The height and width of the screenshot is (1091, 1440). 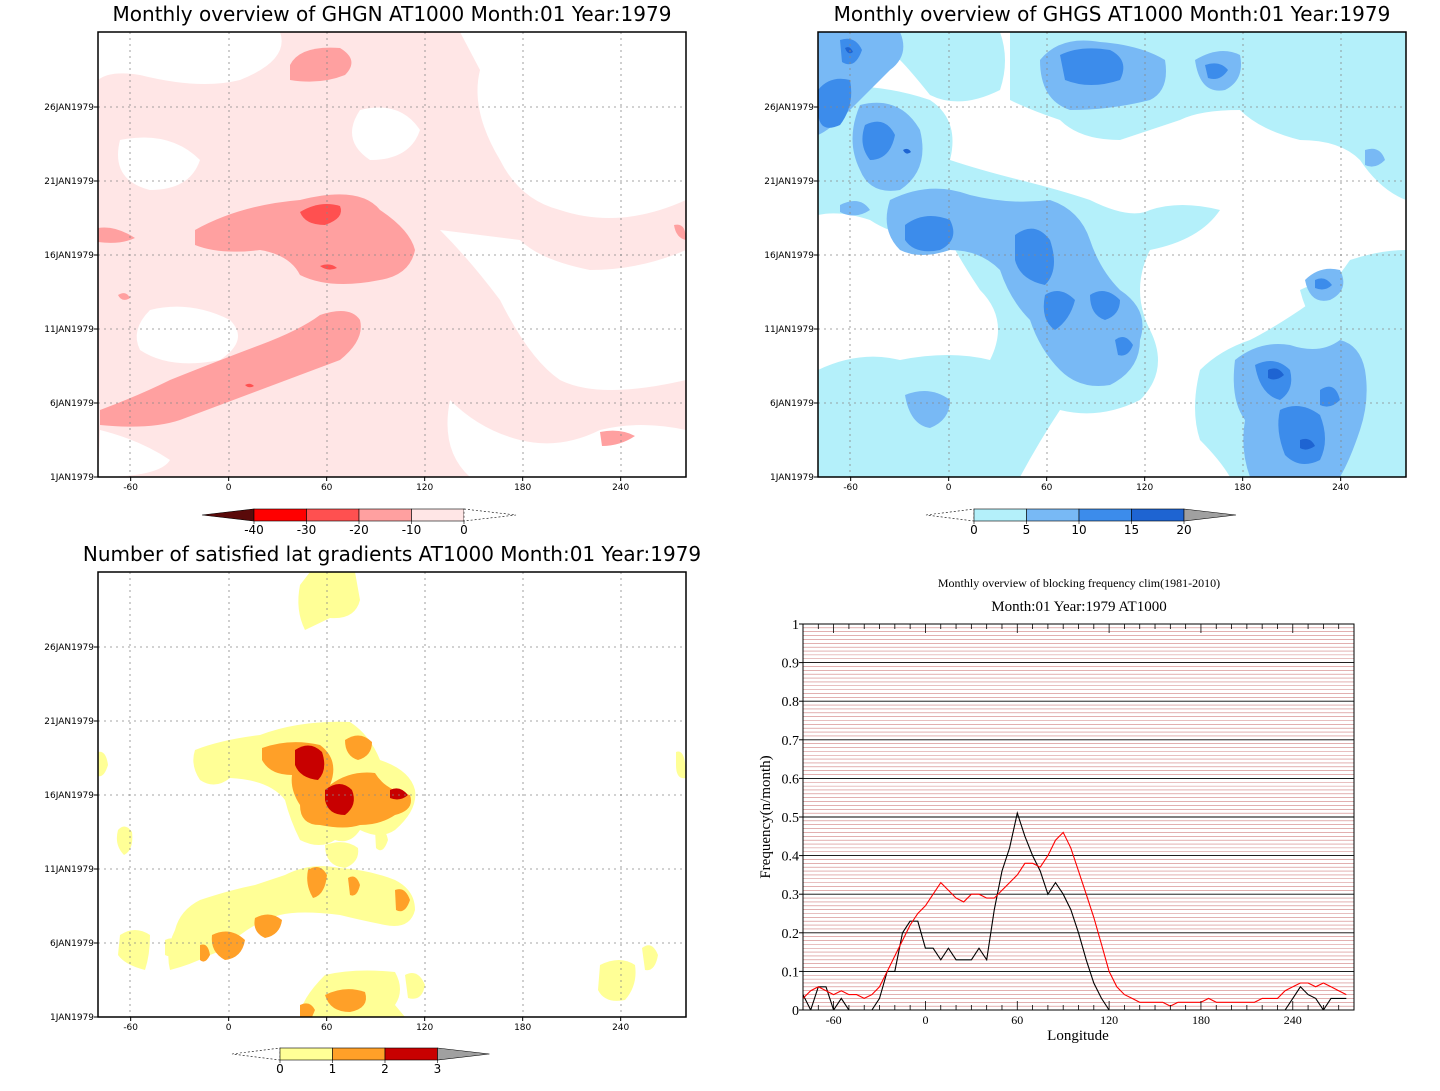 What do you see at coordinates (795, 1011) in the screenshot?
I see `y-tick-label: 0` at bounding box center [795, 1011].